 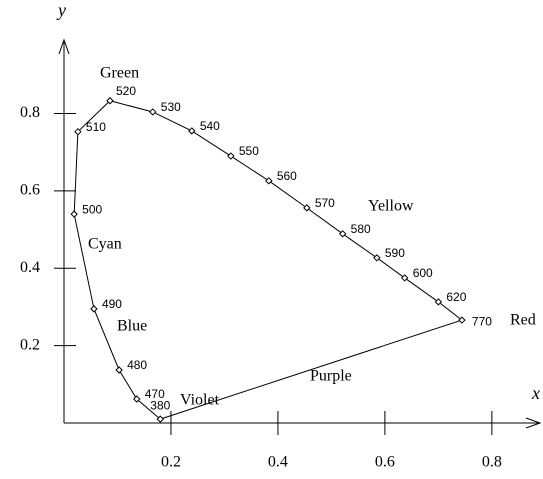 I want to click on wavelength-label: 530, so click(x=171, y=107).